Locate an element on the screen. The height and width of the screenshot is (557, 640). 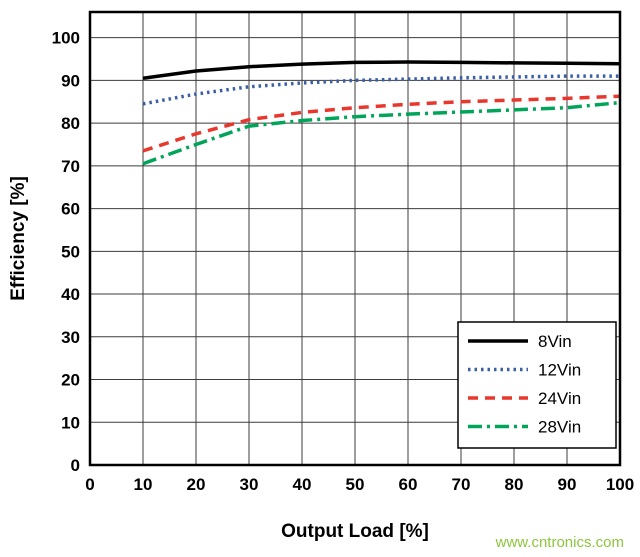
y-tick-label: 0 is located at coordinates (75, 465).